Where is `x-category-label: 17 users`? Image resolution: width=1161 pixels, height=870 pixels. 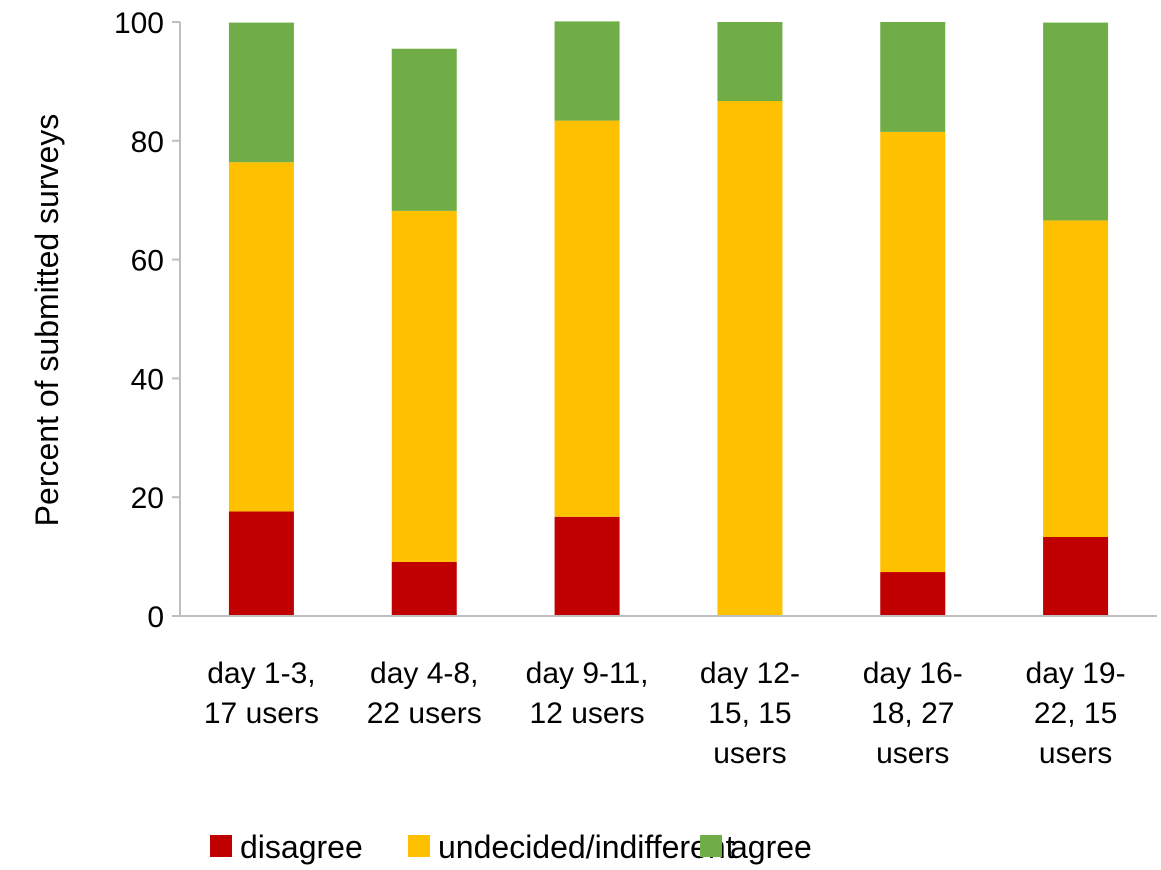
x-category-label: 17 users is located at coordinates (261, 713).